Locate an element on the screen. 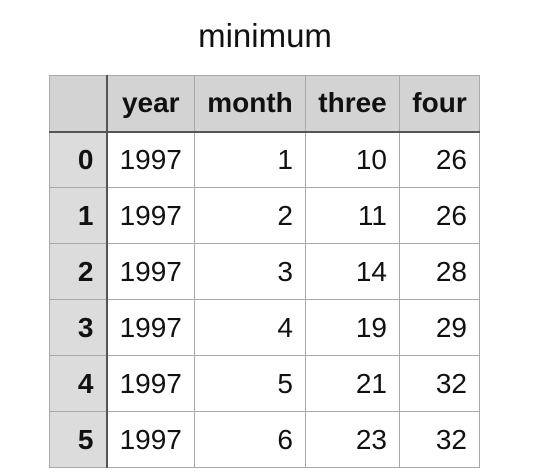 The image size is (534, 472). row-index: 2 is located at coordinates (78, 271).